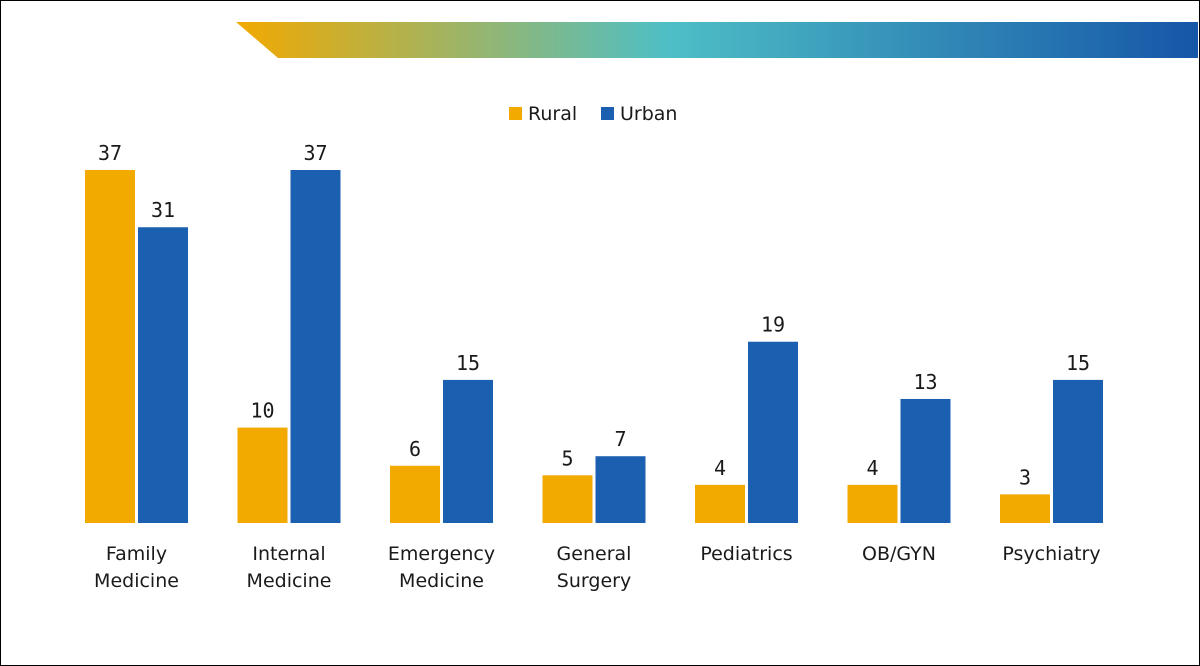 This screenshot has width=1200, height=666. What do you see at coordinates (720, 468) in the screenshot?
I see `value-label-rural-4: 4` at bounding box center [720, 468].